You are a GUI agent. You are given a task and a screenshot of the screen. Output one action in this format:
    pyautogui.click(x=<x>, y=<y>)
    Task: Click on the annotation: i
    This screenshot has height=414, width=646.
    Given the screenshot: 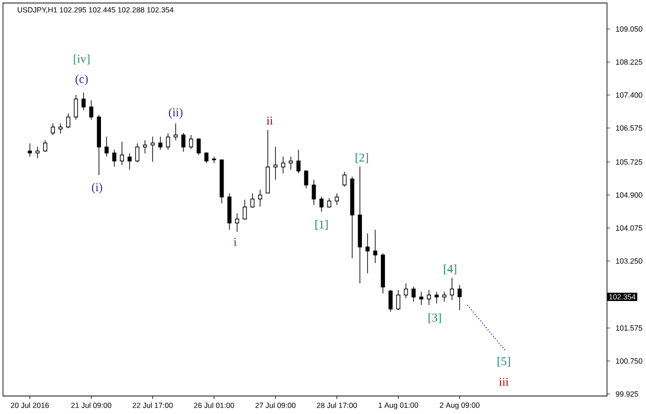 What is the action you would take?
    pyautogui.click(x=235, y=242)
    